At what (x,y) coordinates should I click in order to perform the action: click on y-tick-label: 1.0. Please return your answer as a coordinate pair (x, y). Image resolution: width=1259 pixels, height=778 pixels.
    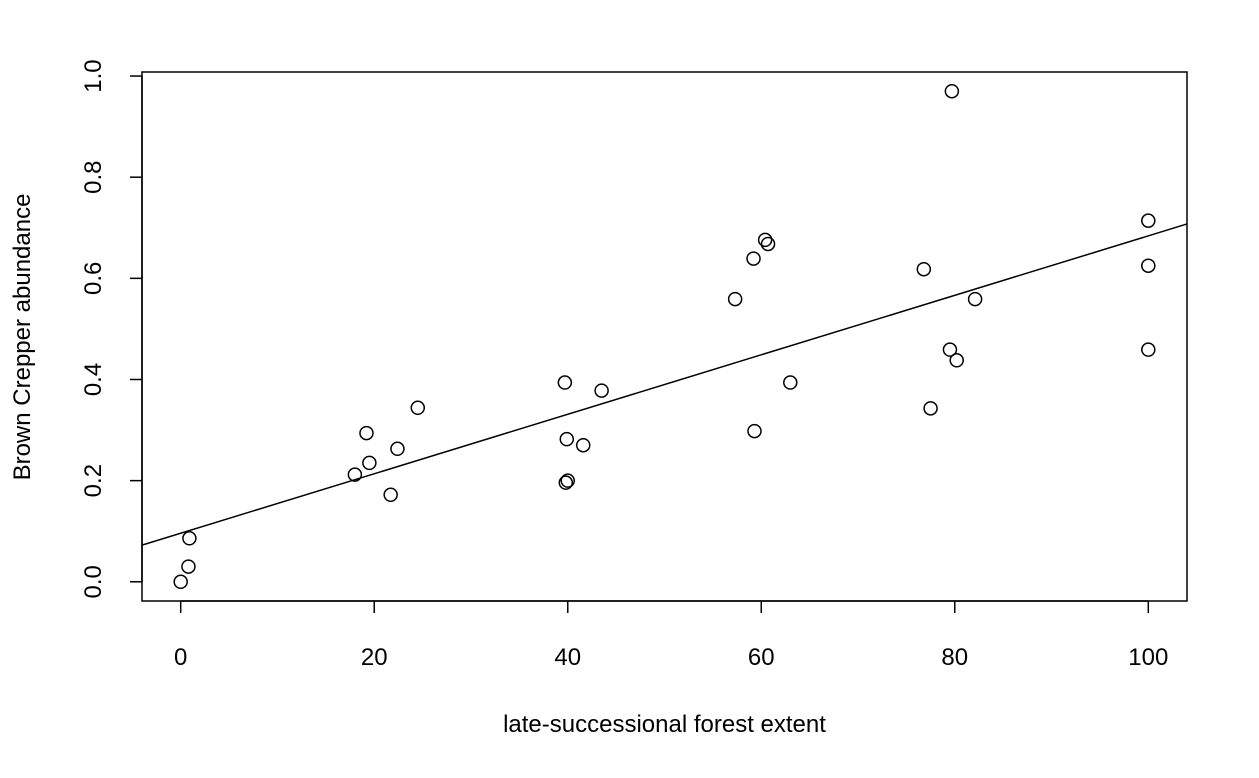
    Looking at the image, I should click on (93, 75).